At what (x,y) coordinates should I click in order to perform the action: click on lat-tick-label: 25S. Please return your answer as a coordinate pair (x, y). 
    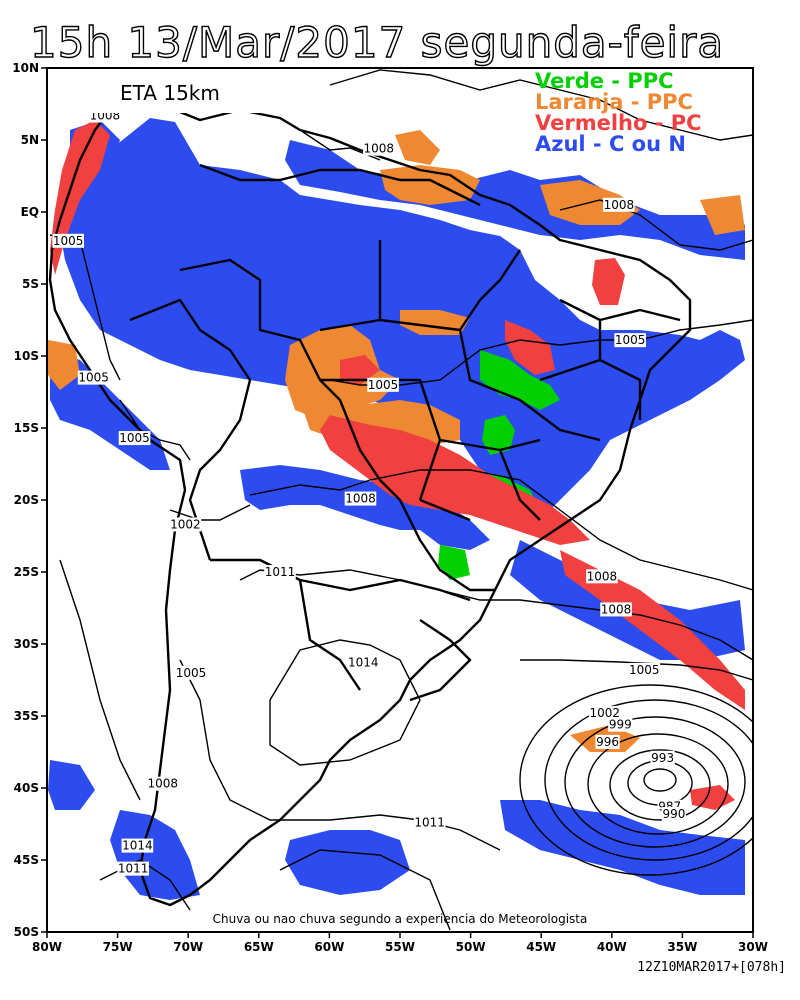
    Looking at the image, I should click on (26, 572).